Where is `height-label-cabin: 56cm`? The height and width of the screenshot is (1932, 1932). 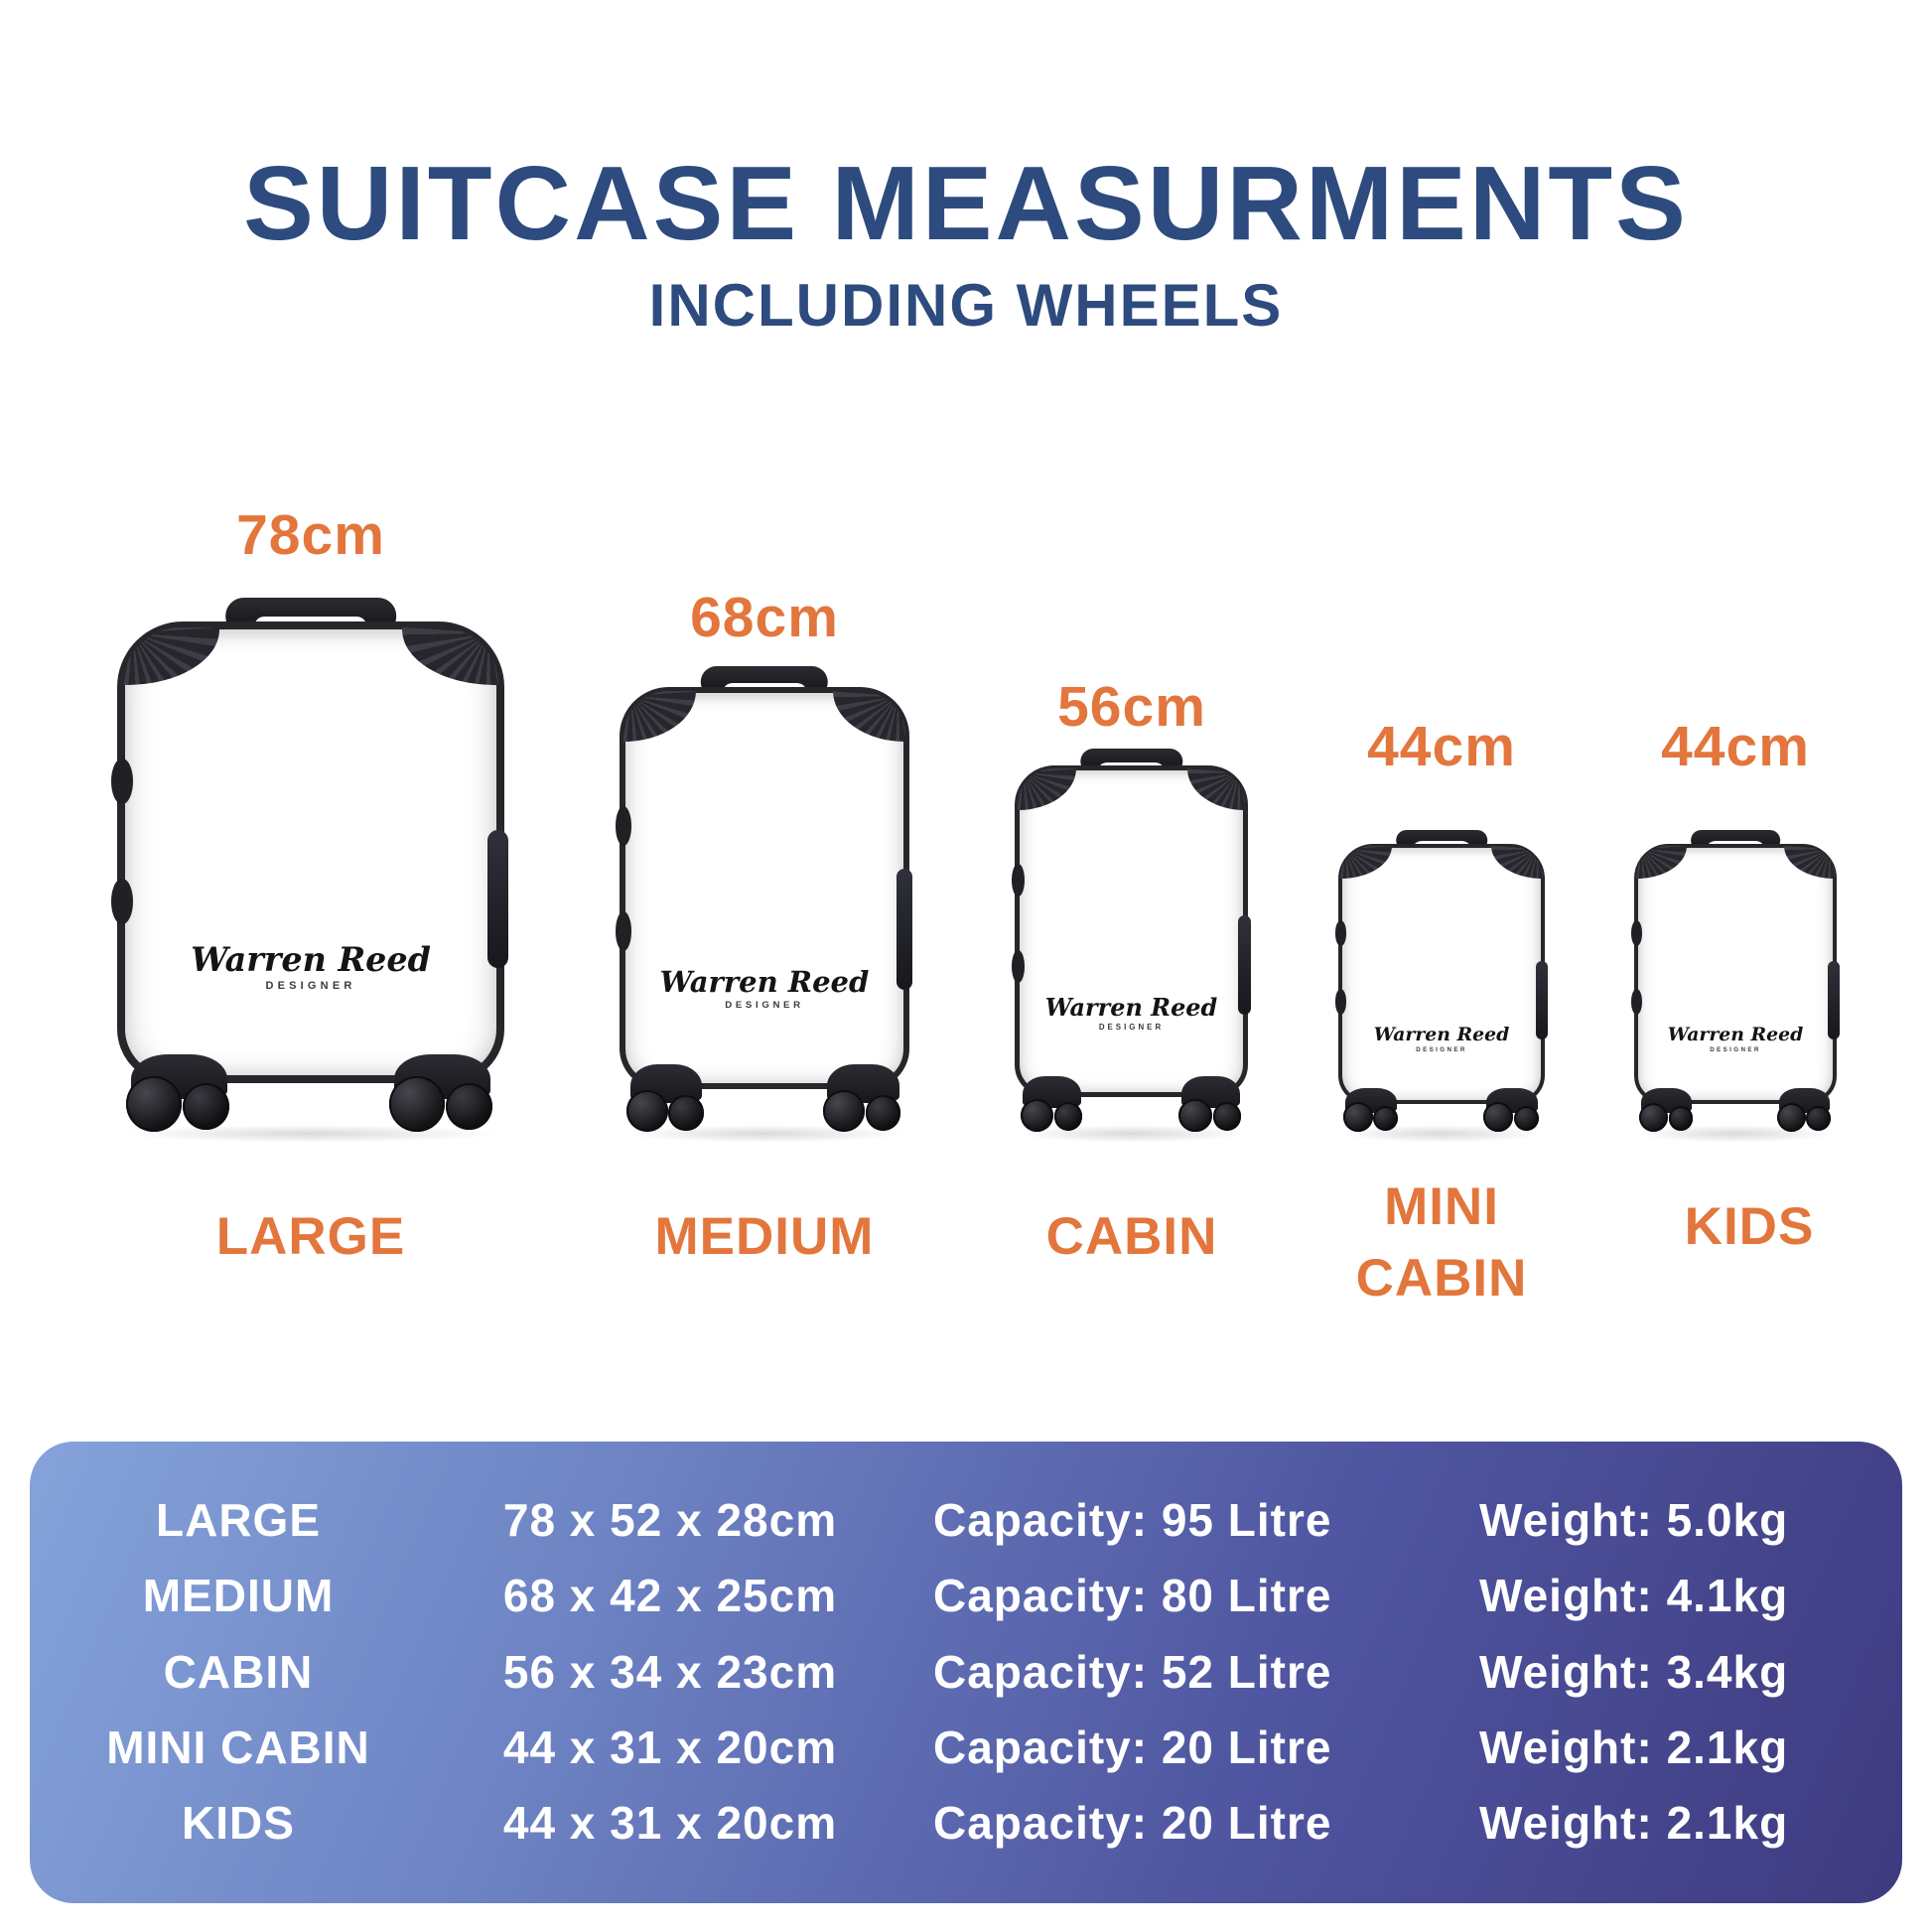
height-label-cabin: 56cm is located at coordinates (1132, 707).